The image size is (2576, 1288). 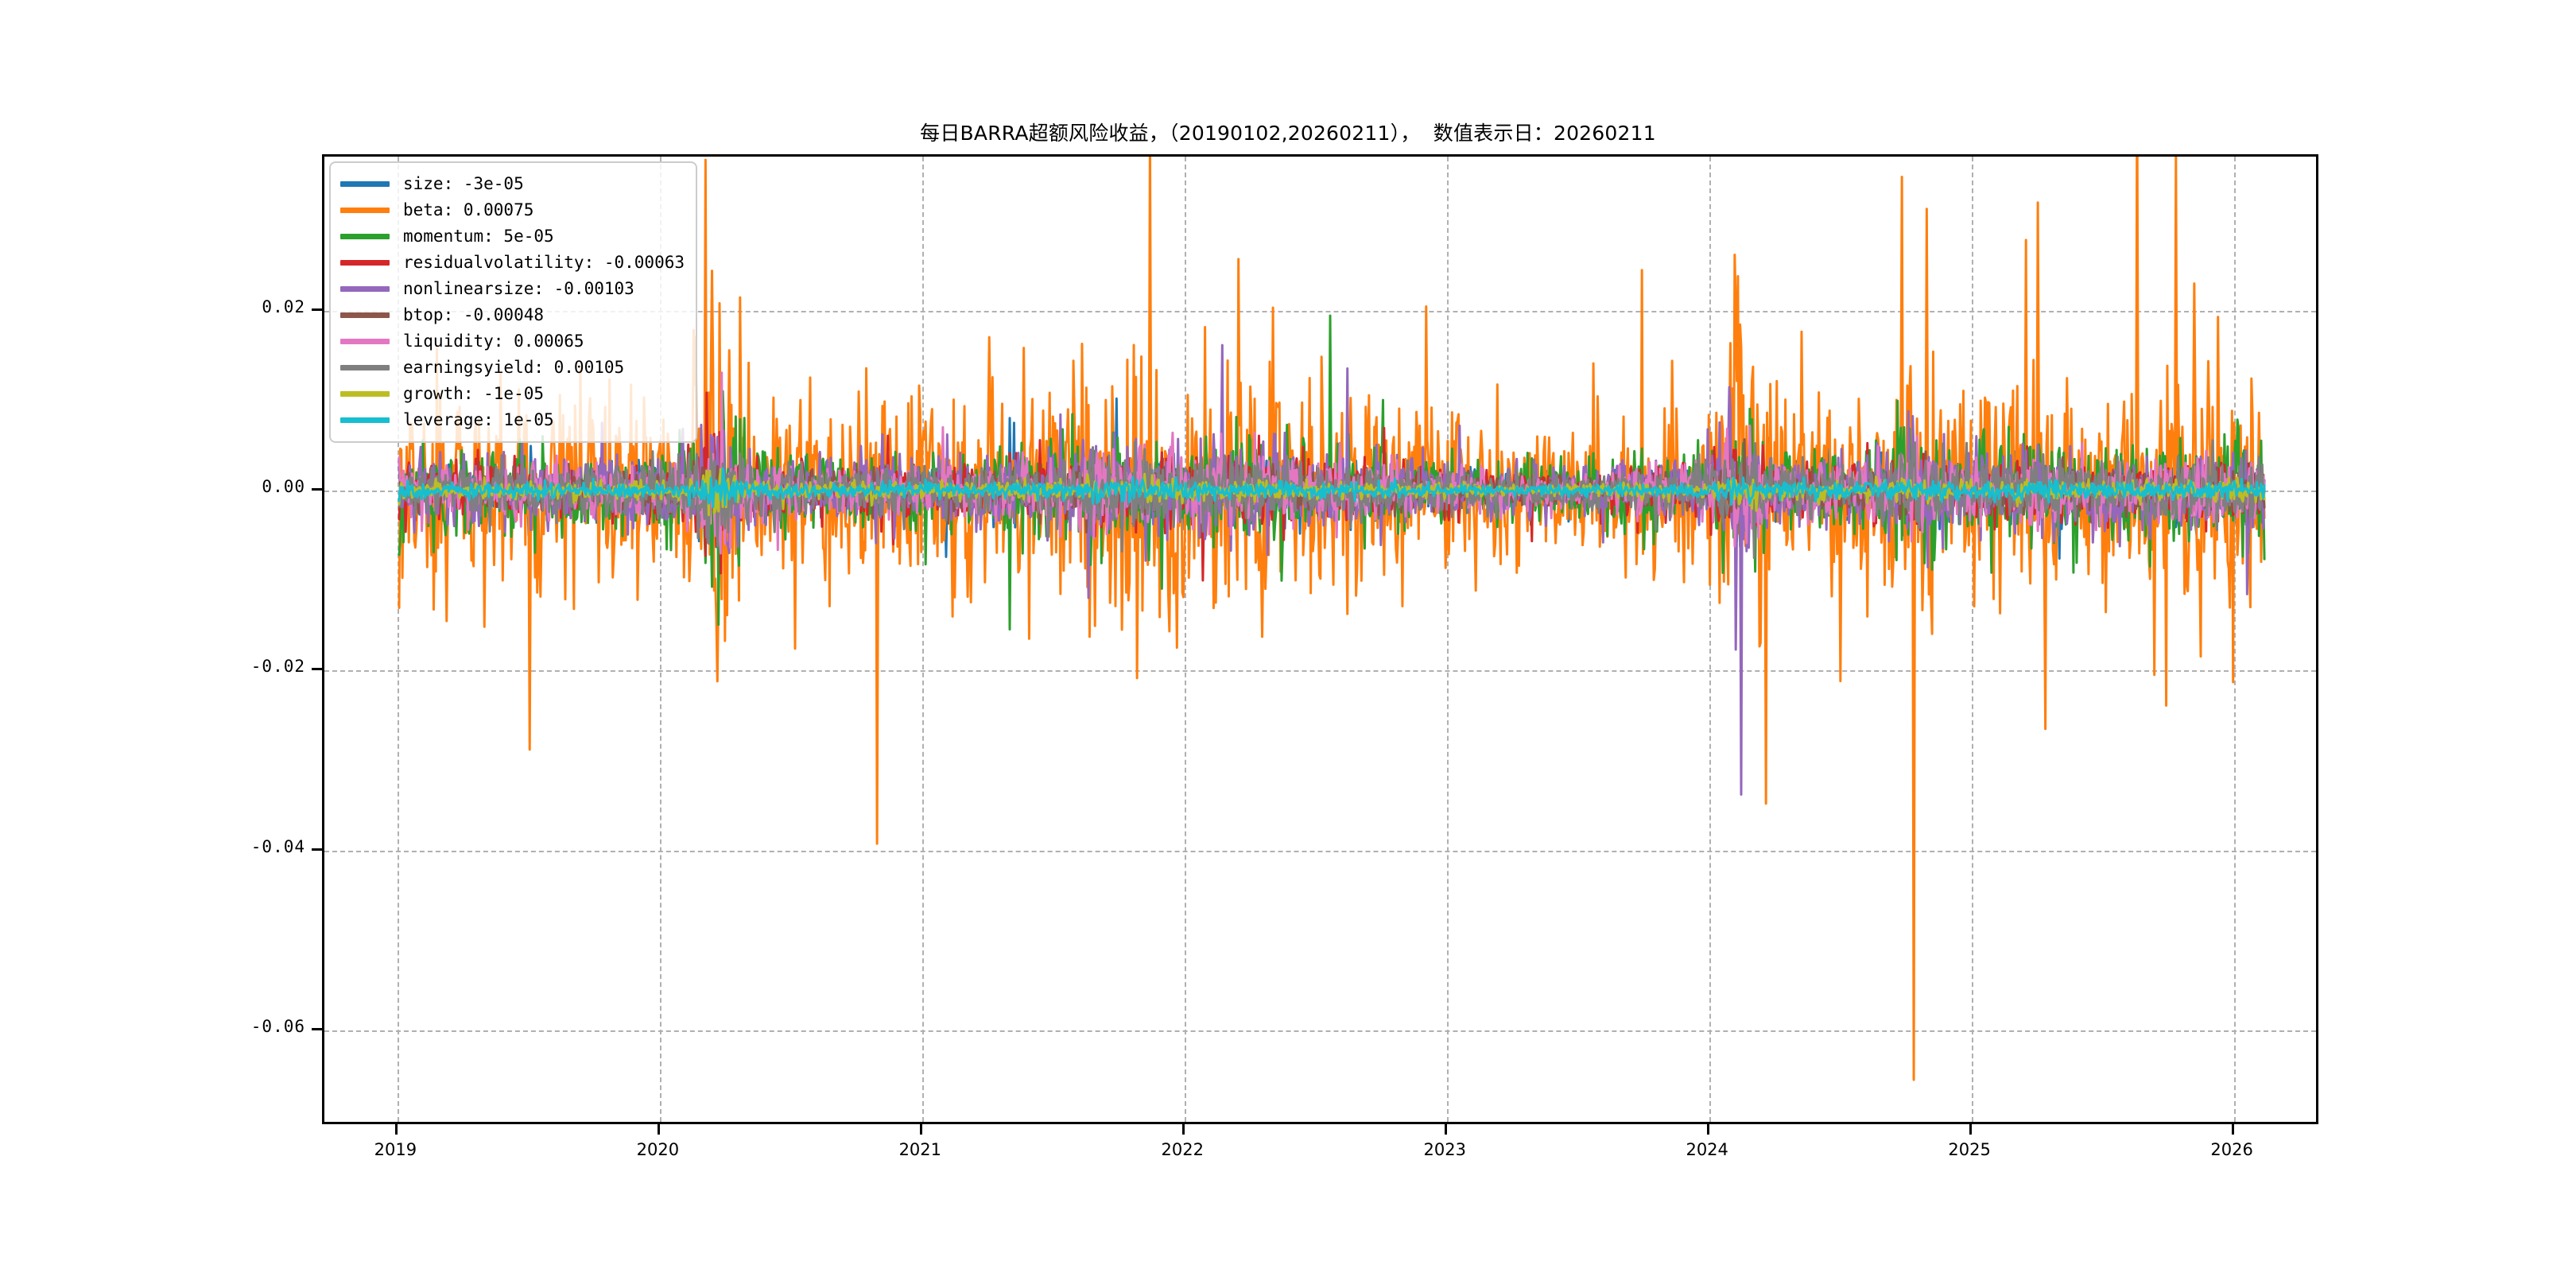 I want to click on legend-item-leverage: leverage: 1e-05, so click(x=512, y=420).